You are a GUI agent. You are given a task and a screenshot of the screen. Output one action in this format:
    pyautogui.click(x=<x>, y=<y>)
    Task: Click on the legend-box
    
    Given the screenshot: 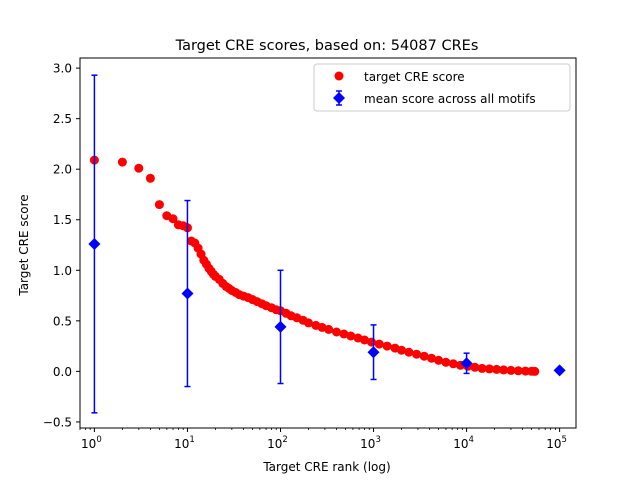 What is the action you would take?
    pyautogui.click(x=442, y=87)
    